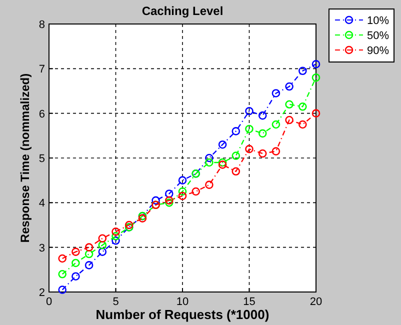 This screenshot has height=325, width=401. I want to click on x-tick-label: 0, so click(49, 302).